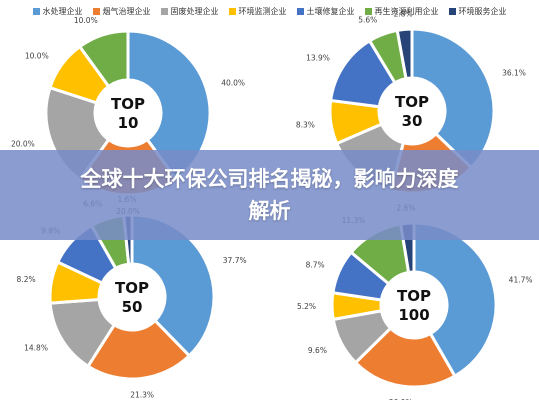 Image resolution: width=539 pixels, height=400 pixels. What do you see at coordinates (367, 19) in the screenshot?
I see `slice-label: 5.6%` at bounding box center [367, 19].